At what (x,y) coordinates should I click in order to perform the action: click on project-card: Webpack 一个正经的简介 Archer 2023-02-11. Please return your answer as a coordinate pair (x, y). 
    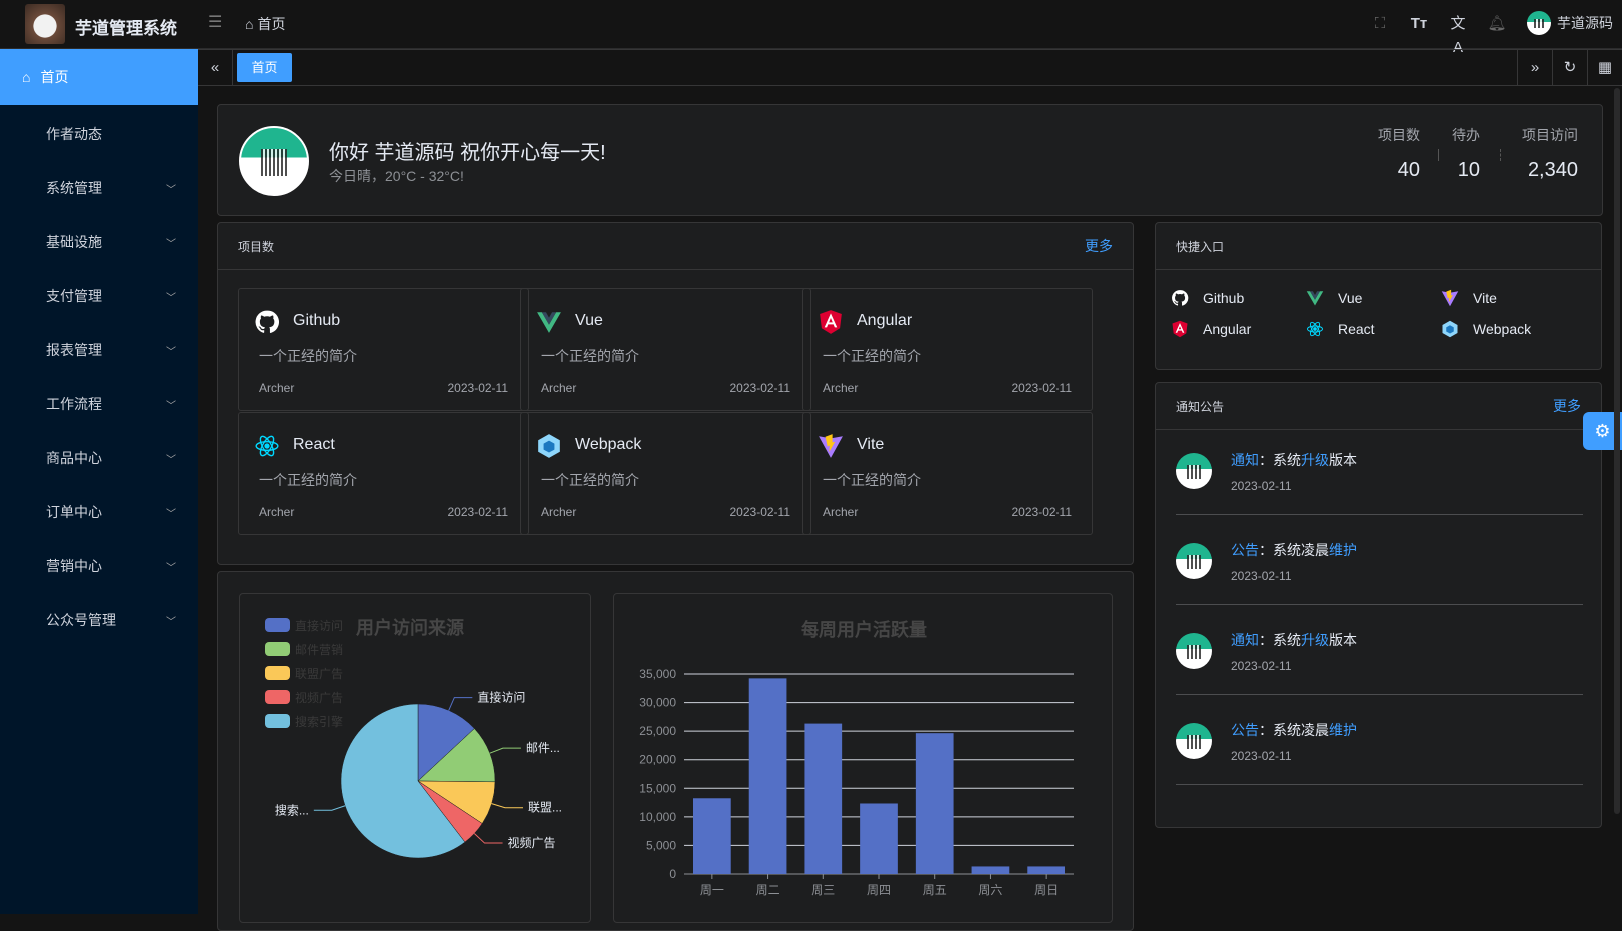
    Looking at the image, I should click on (665, 473).